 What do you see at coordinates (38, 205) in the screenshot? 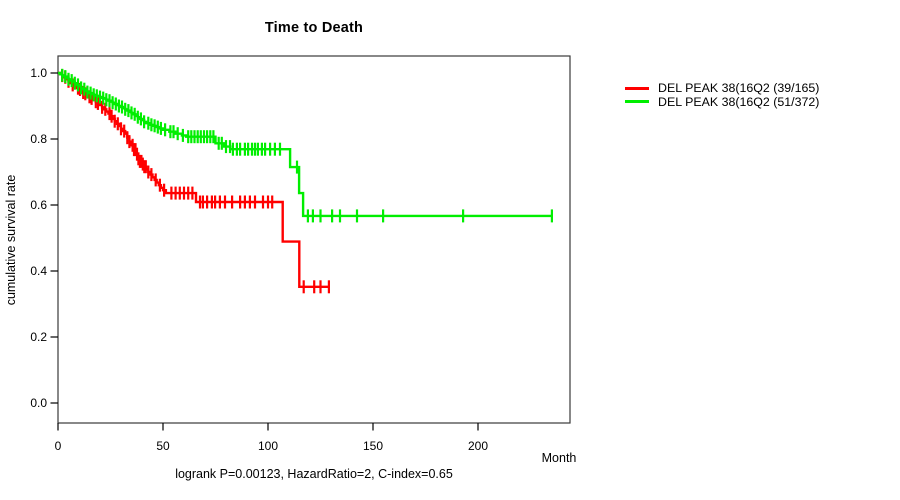
I see `y-tick-0.6: 0.6` at bounding box center [38, 205].